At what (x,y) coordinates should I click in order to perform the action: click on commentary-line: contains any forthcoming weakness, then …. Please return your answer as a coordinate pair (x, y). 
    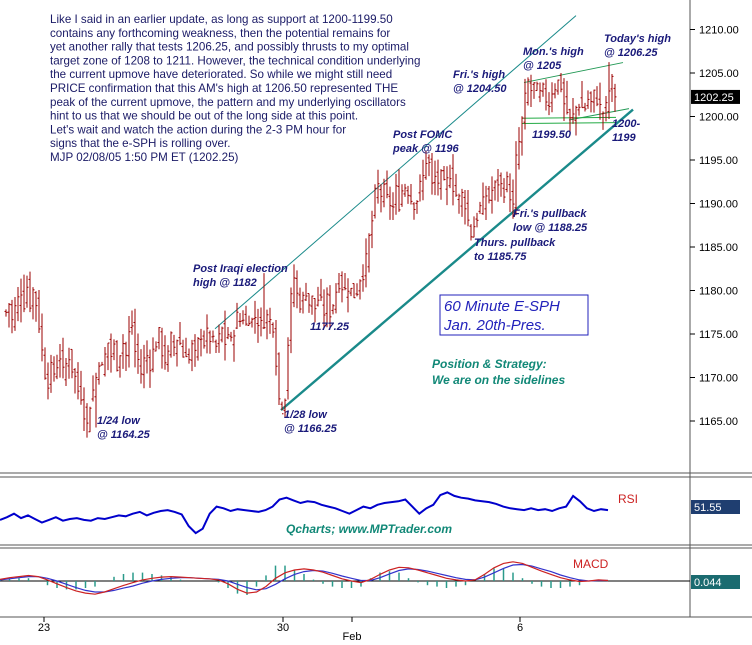
    Looking at the image, I should click on (220, 33).